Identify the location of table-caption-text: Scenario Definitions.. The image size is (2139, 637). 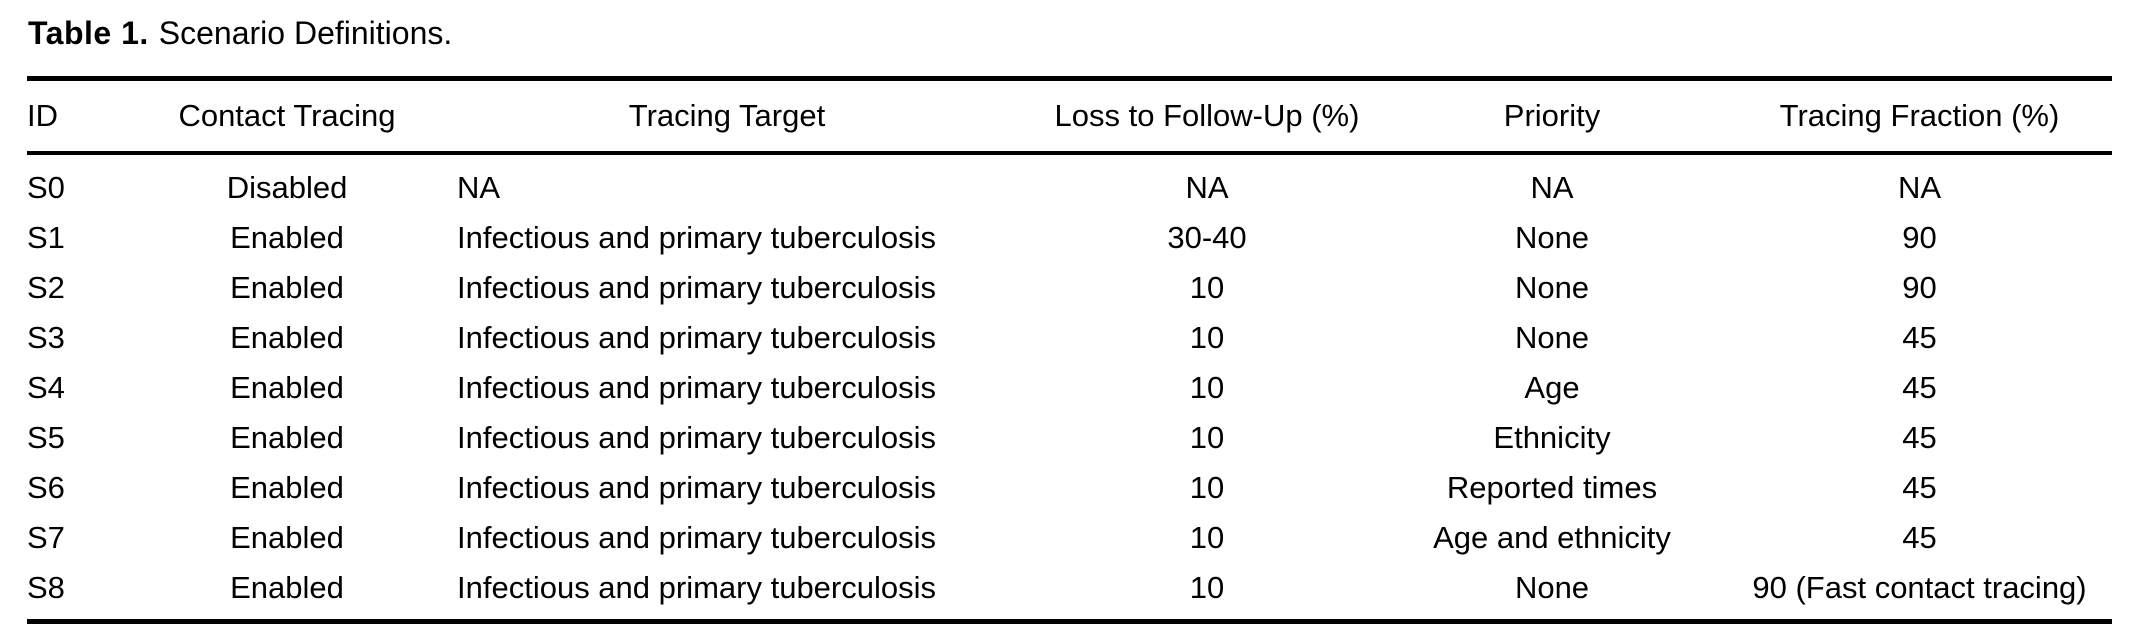
(305, 33).